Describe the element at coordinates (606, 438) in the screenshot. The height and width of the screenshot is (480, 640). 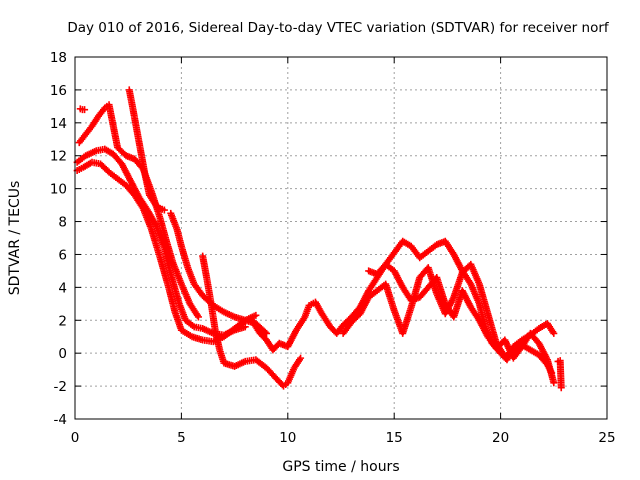
I see `x-tick-label: 25` at that location.